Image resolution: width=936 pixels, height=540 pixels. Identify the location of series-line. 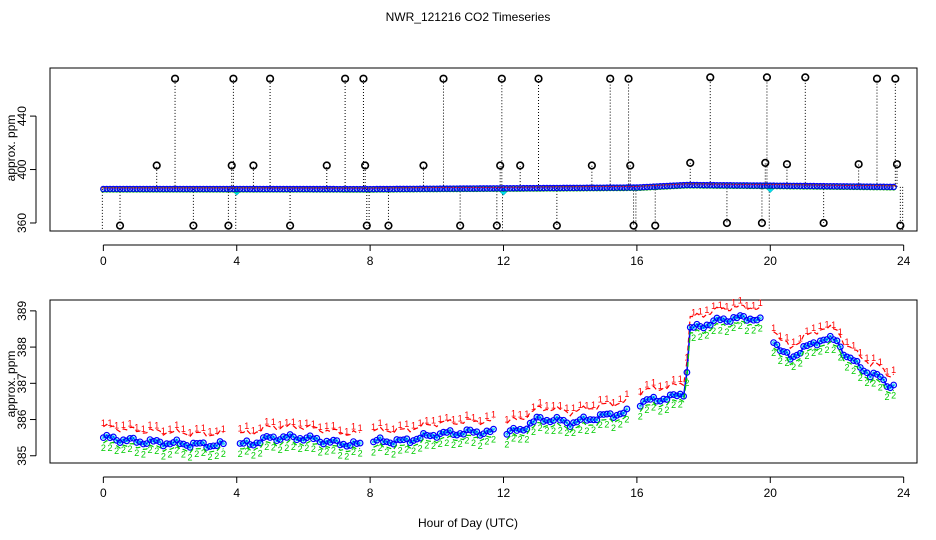
(834, 367).